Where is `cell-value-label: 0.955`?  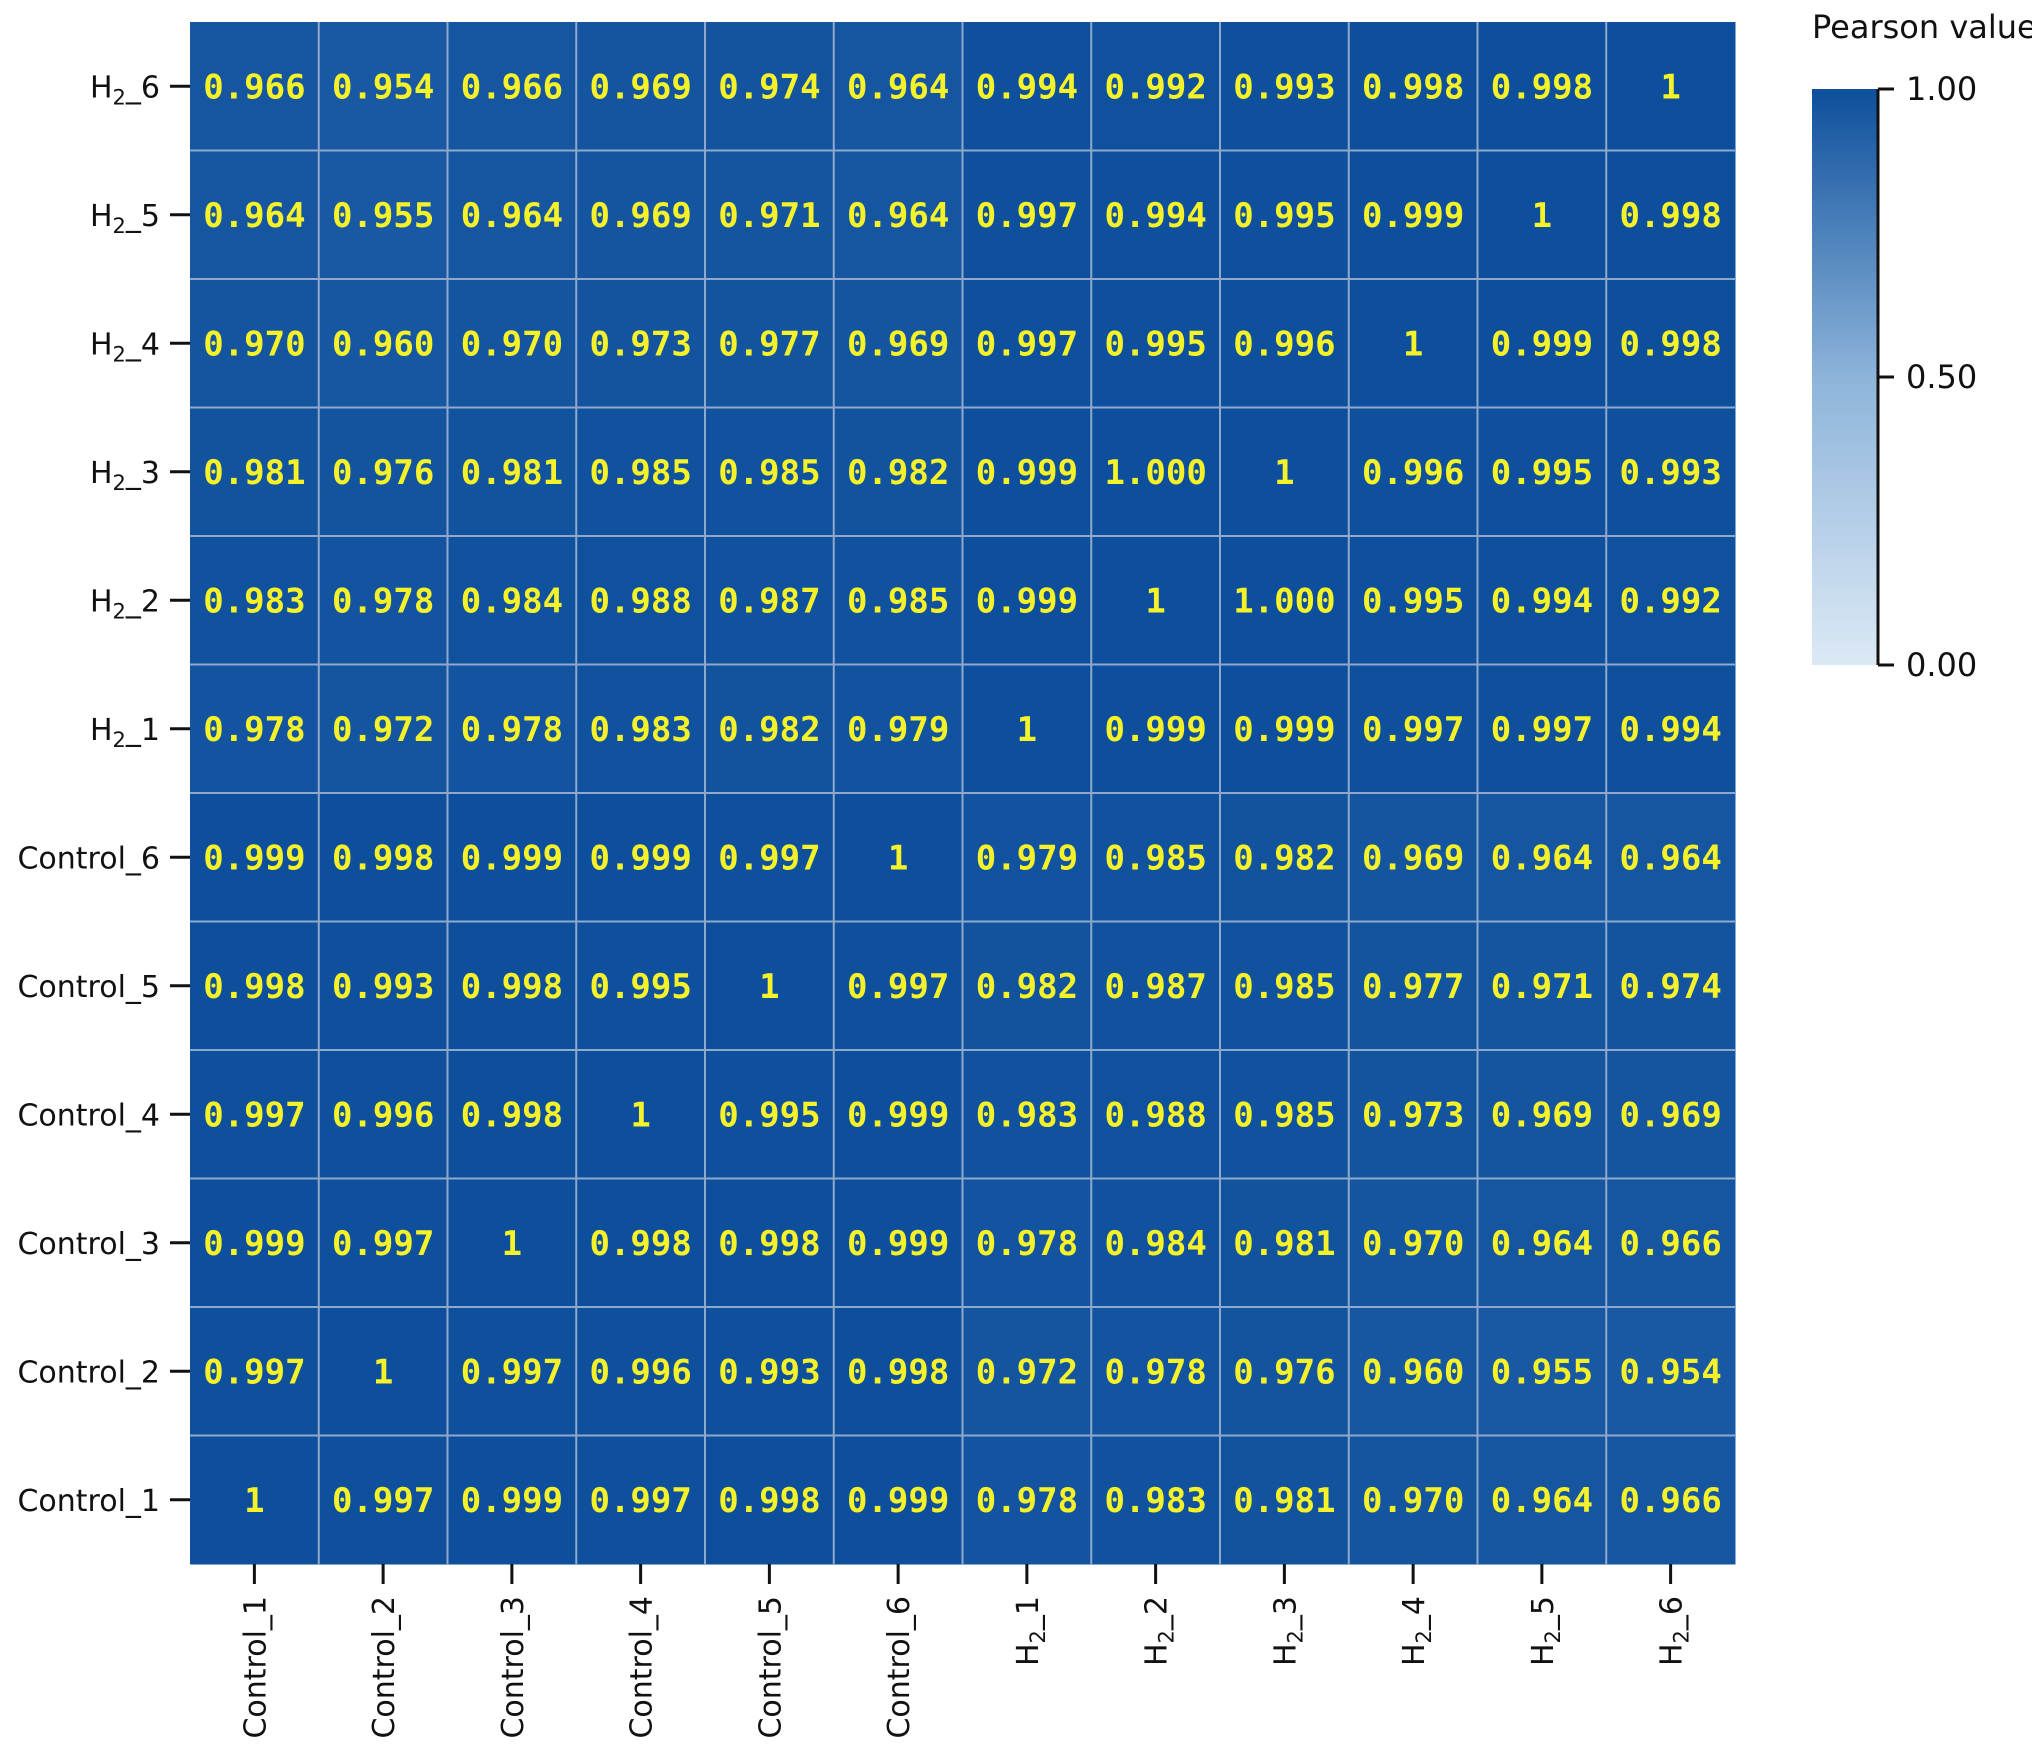 cell-value-label: 0.955 is located at coordinates (383, 216).